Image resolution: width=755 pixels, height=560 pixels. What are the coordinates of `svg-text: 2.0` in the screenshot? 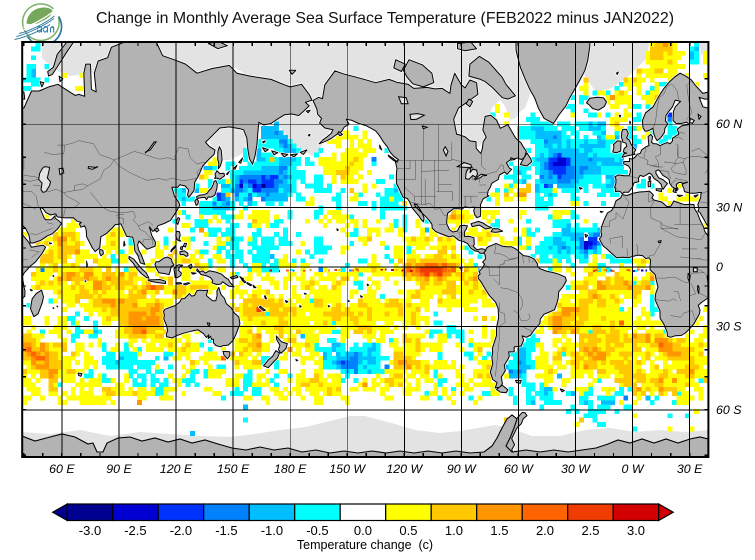 It's located at (545, 530).